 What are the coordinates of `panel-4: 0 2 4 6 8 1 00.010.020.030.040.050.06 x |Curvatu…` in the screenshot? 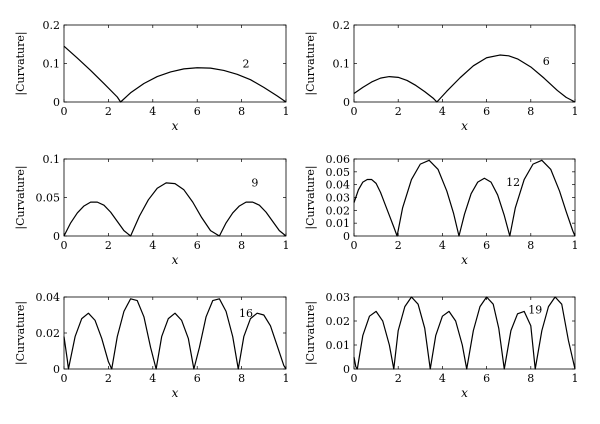 It's located at (441, 210).